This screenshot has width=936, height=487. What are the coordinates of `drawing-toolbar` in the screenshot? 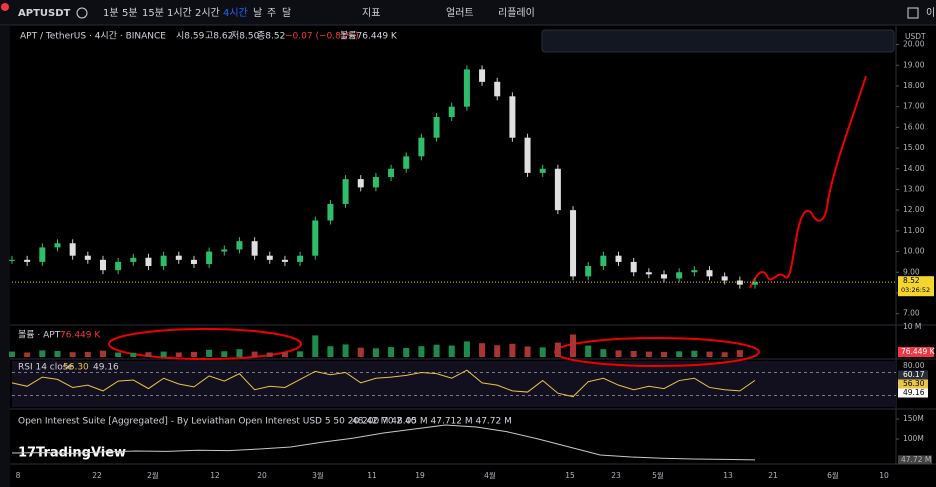 It's located at (718, 41).